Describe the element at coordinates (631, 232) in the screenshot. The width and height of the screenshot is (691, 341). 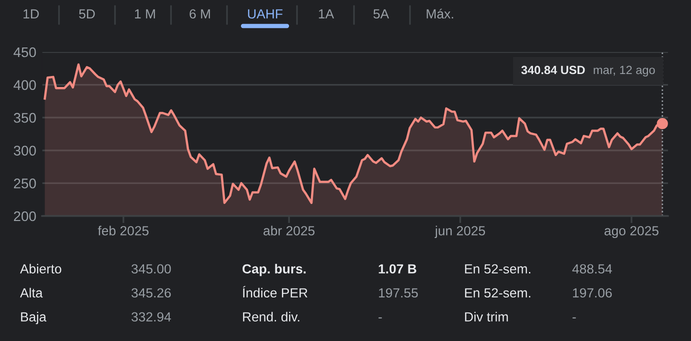
I see `x-tick-label: ago 2025` at that location.